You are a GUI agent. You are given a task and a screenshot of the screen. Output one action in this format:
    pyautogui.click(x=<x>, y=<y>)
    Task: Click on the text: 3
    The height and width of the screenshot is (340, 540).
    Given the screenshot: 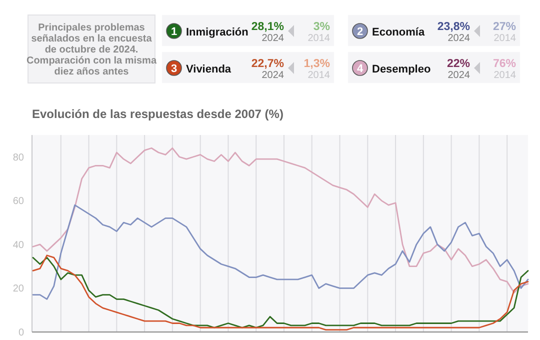 What is the action you would take?
    pyautogui.click(x=174, y=69)
    